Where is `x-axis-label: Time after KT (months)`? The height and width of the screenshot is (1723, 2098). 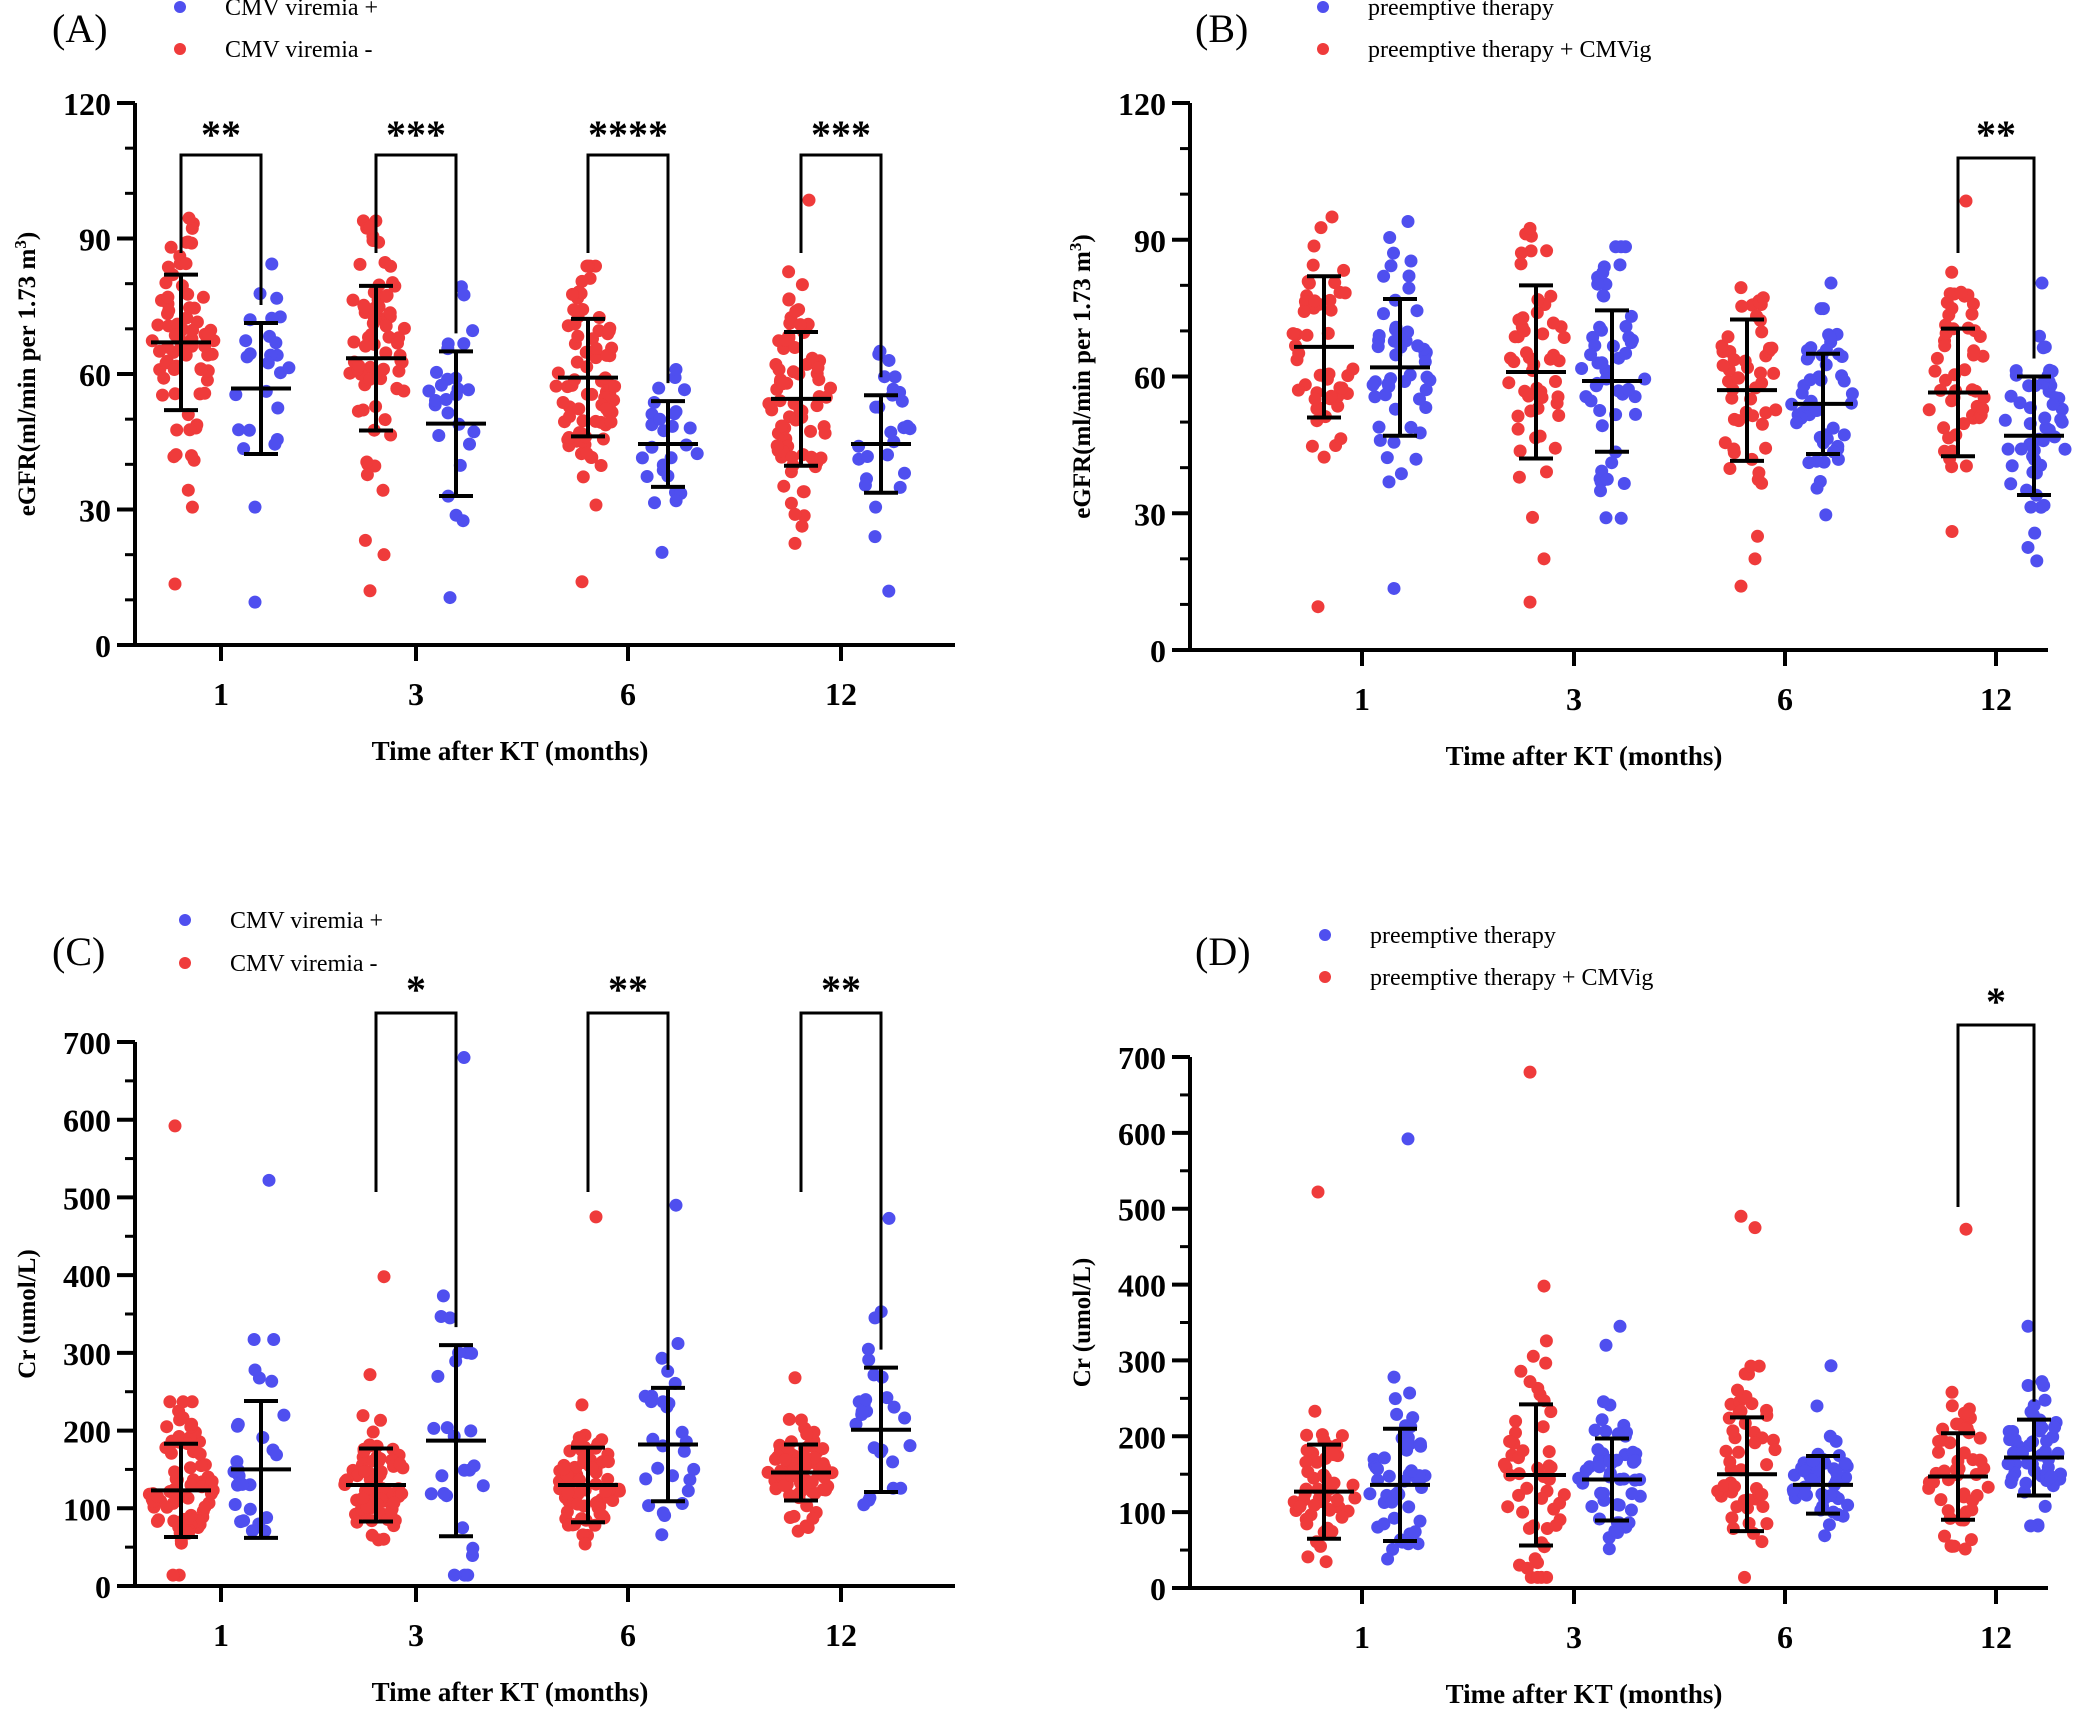
x-axis-label: Time after KT (months) is located at coordinates (510, 751).